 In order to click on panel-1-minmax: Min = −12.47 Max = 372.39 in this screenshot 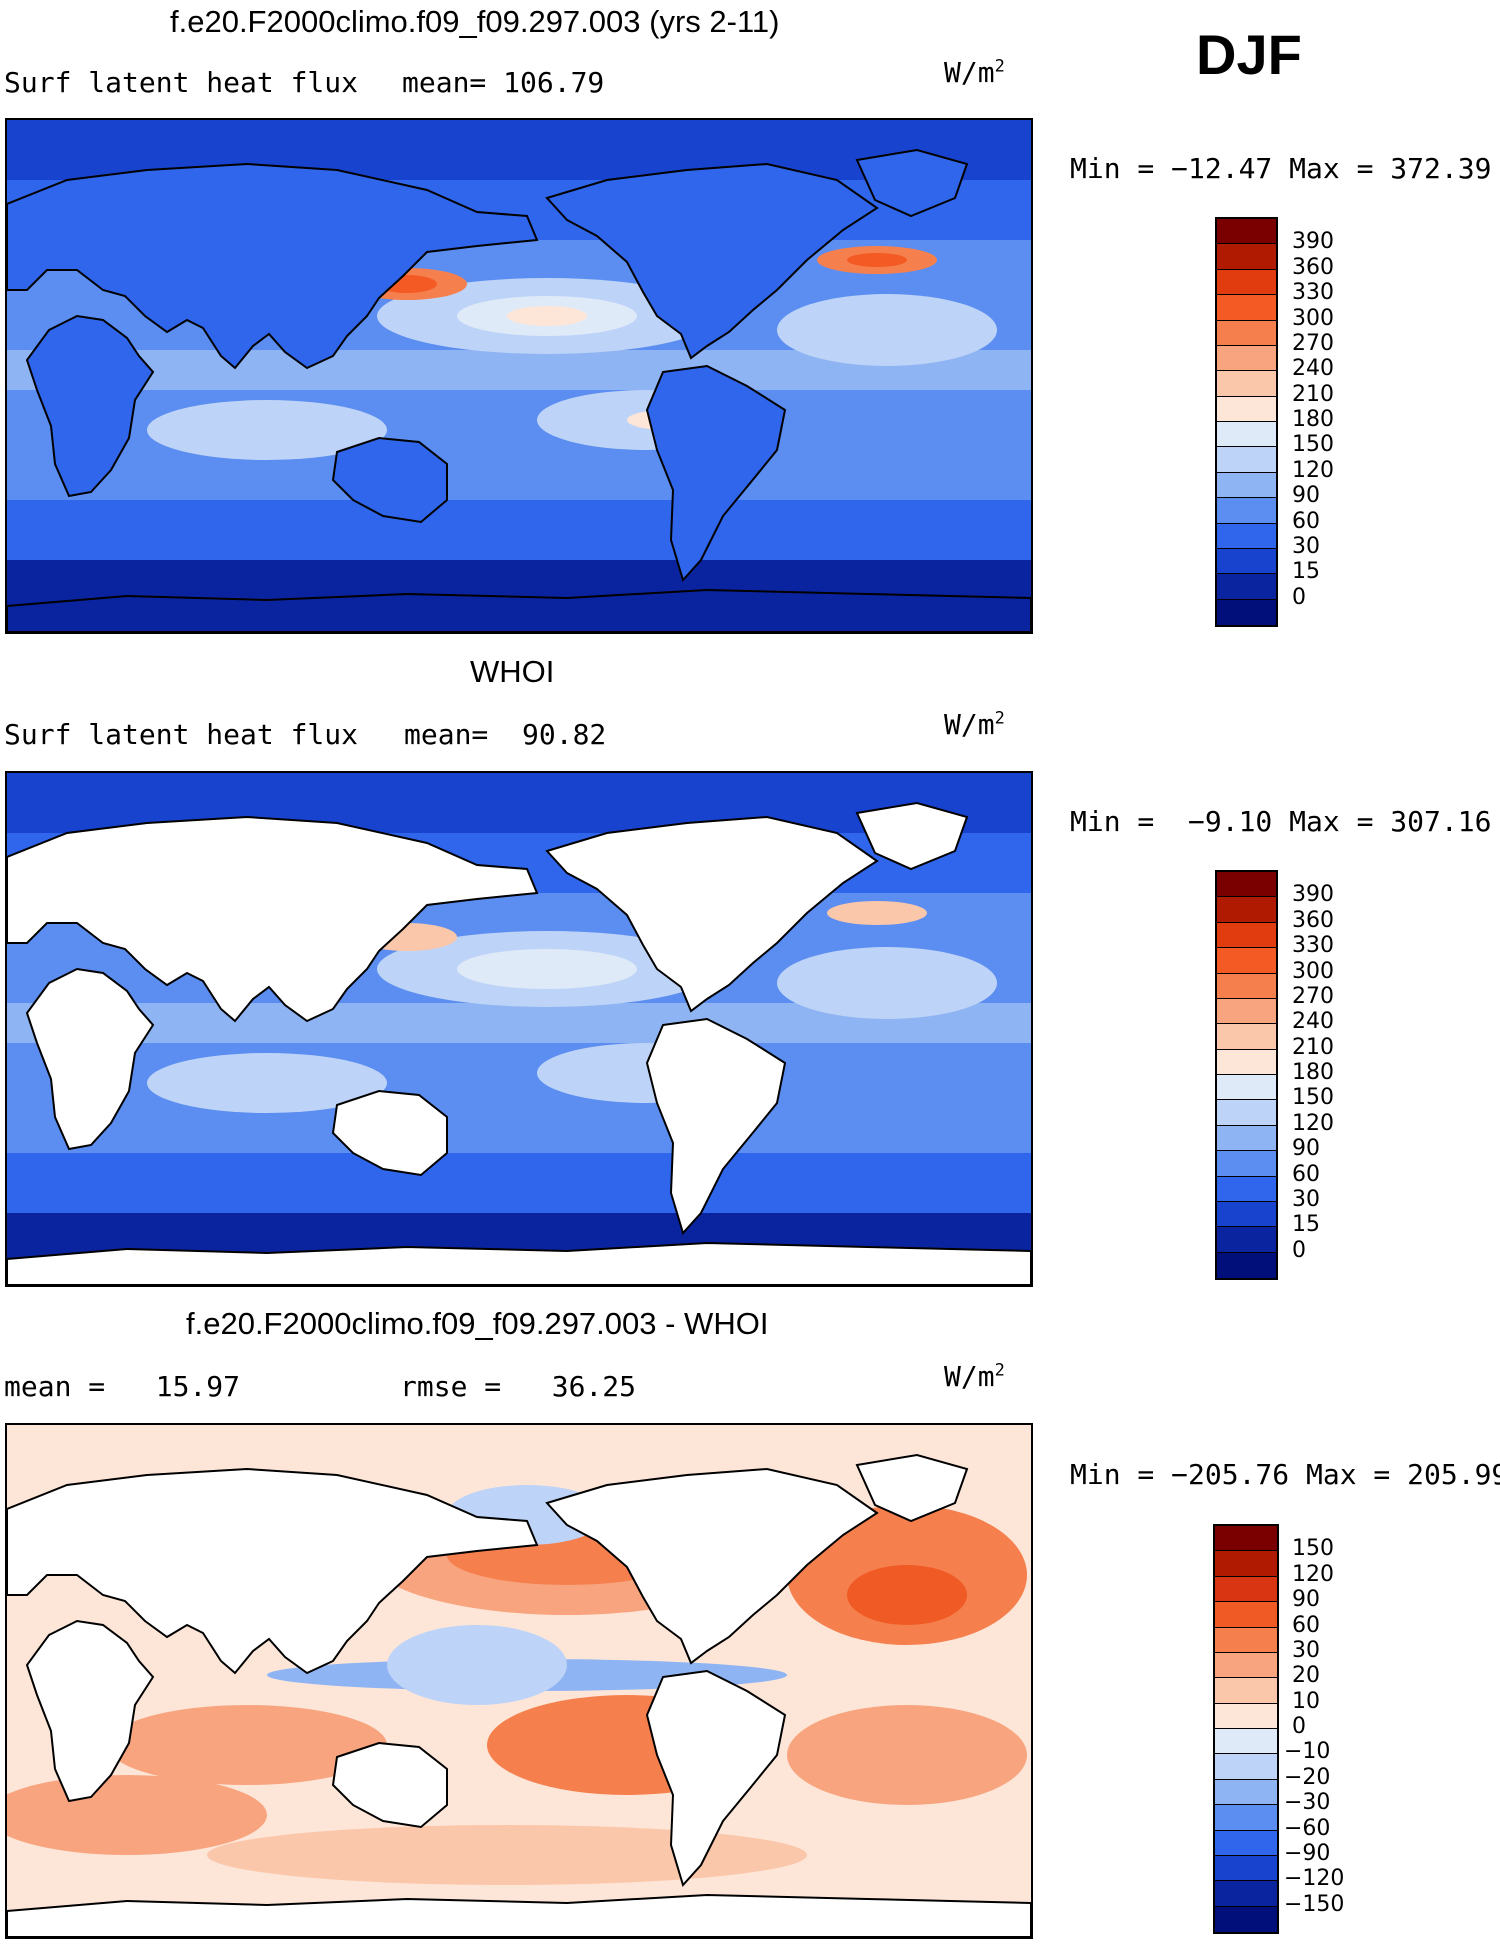, I will do `click(1281, 168)`.